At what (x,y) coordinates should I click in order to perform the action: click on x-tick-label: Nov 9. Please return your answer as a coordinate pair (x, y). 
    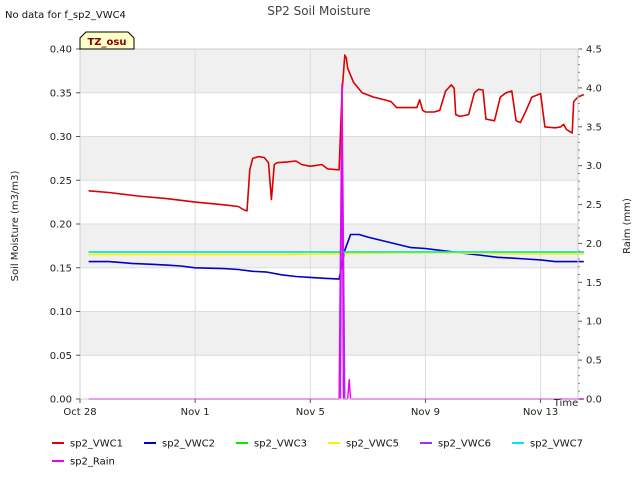
    Looking at the image, I should click on (425, 412).